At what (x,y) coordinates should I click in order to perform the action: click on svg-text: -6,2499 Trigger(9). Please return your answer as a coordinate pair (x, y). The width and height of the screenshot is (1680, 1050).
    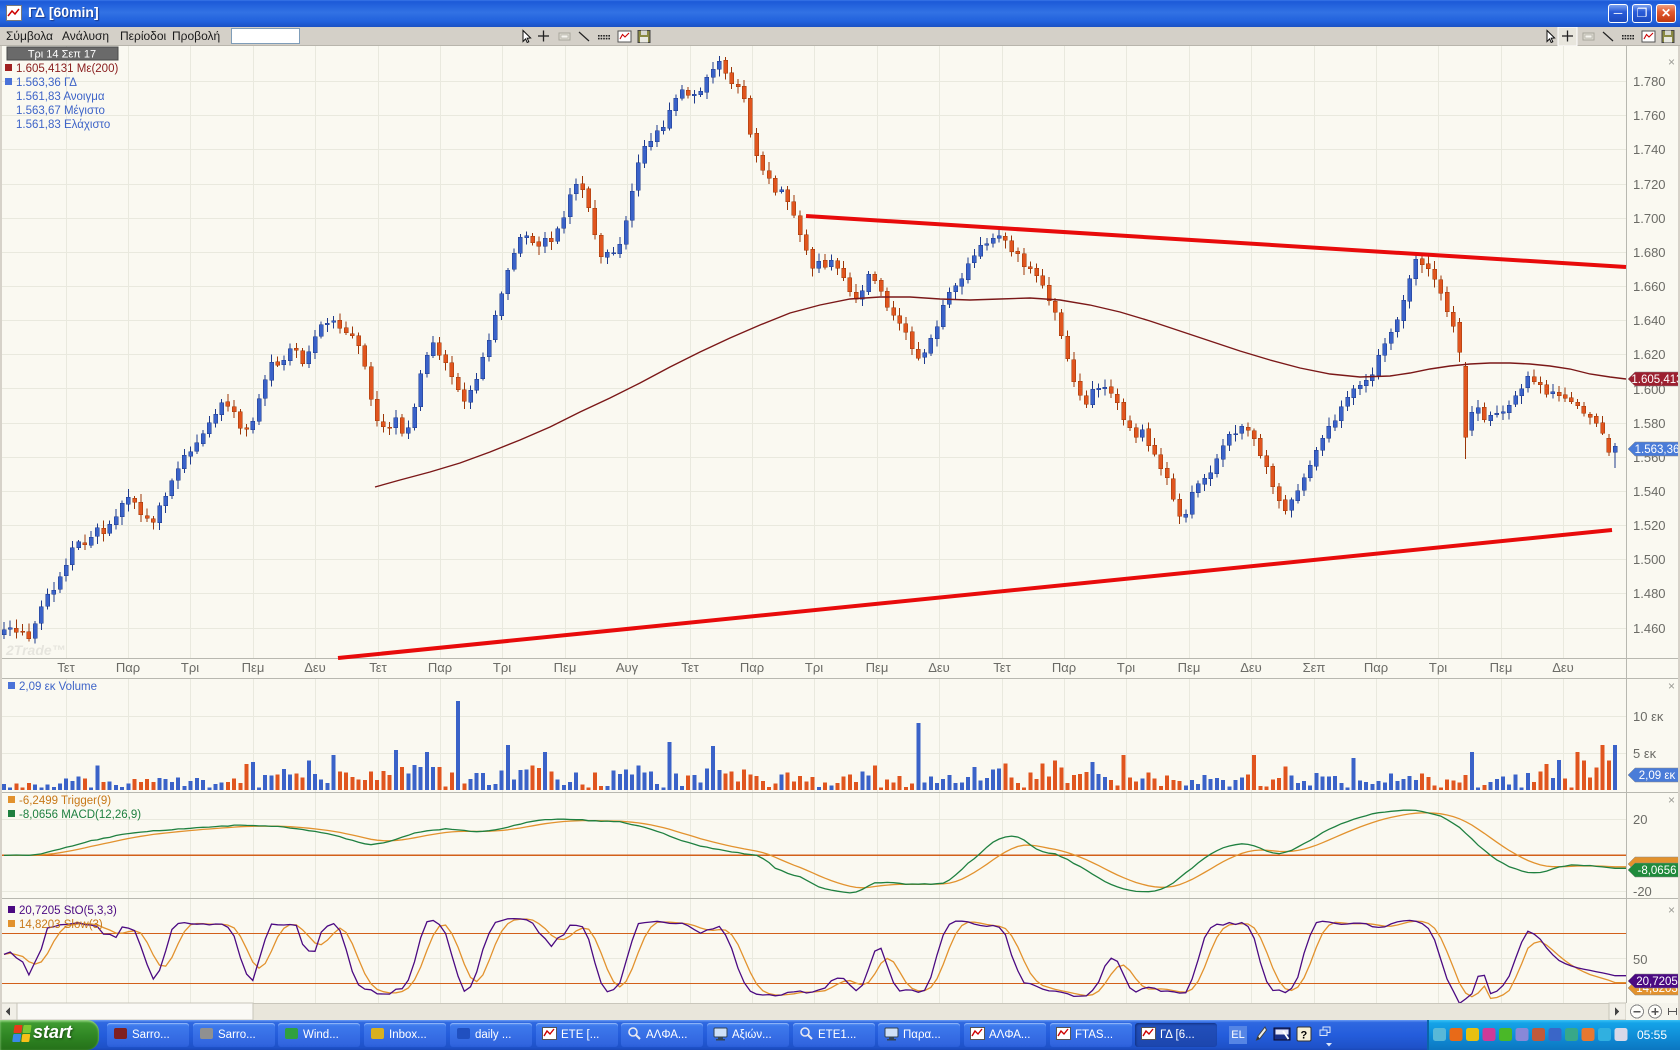
    Looking at the image, I should click on (65, 801).